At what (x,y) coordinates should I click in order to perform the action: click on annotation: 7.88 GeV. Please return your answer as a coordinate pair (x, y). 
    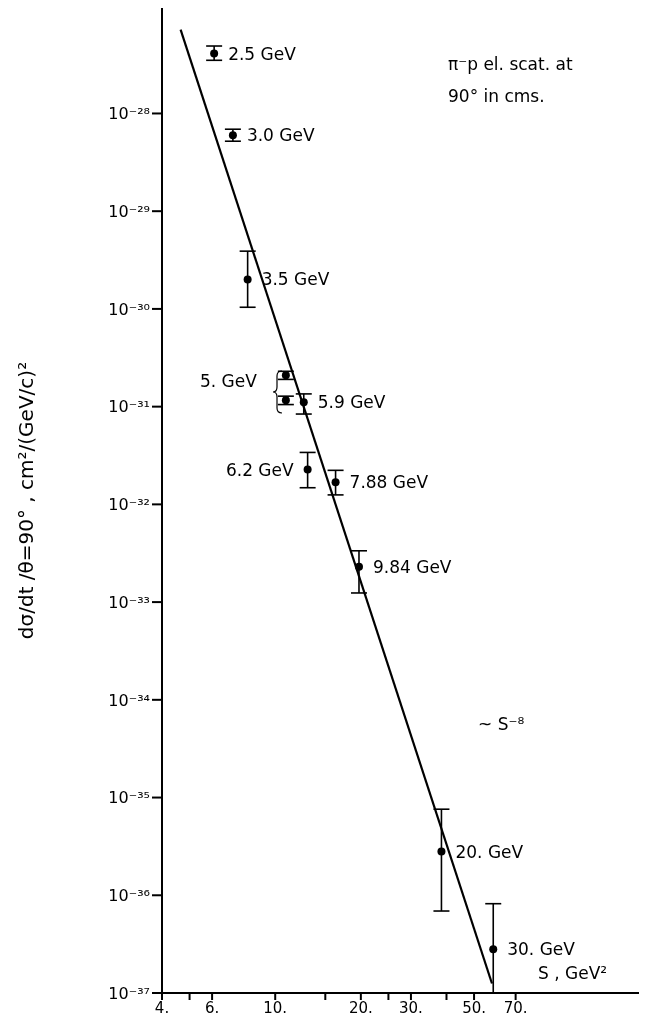
    Looking at the image, I should click on (389, 482).